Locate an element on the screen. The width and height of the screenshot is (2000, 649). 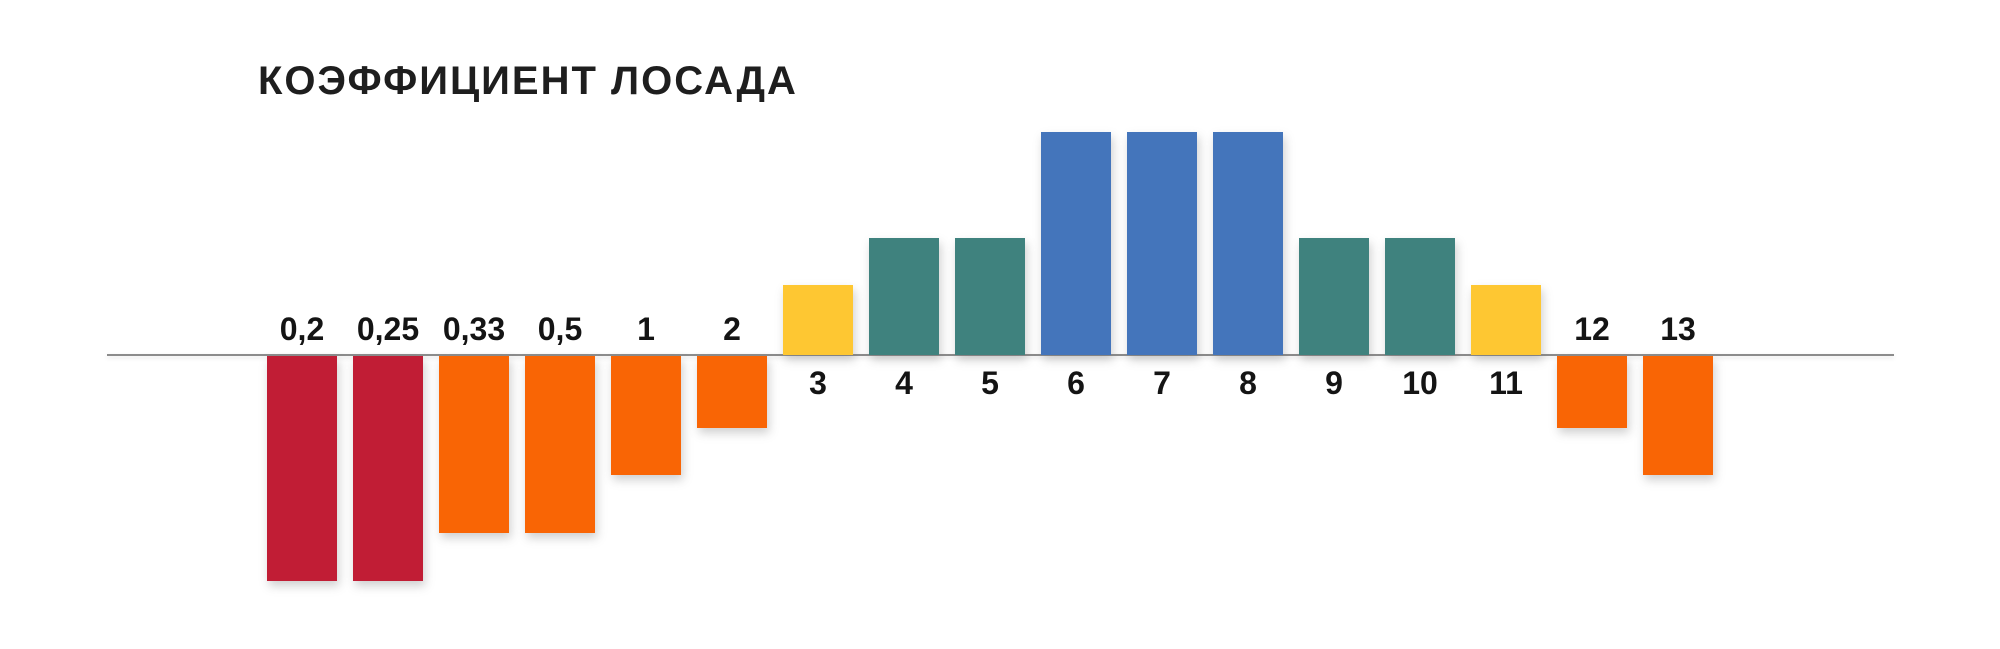
bar-label-10: 10 is located at coordinates (1420, 383).